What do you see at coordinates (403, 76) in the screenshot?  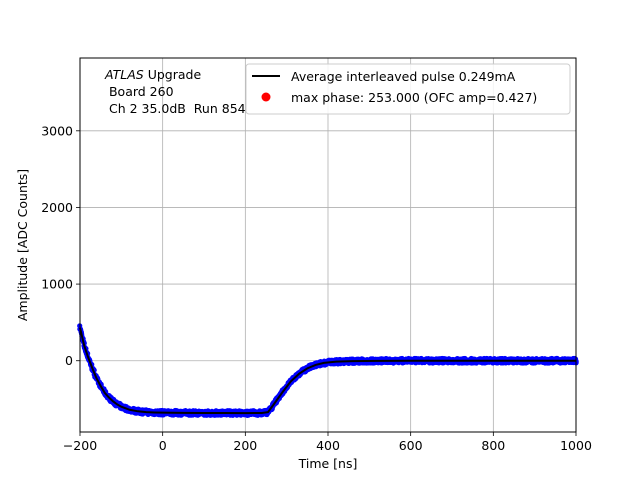 I see `legend-entry-average: Average interleaved pulse 0.249mA` at bounding box center [403, 76].